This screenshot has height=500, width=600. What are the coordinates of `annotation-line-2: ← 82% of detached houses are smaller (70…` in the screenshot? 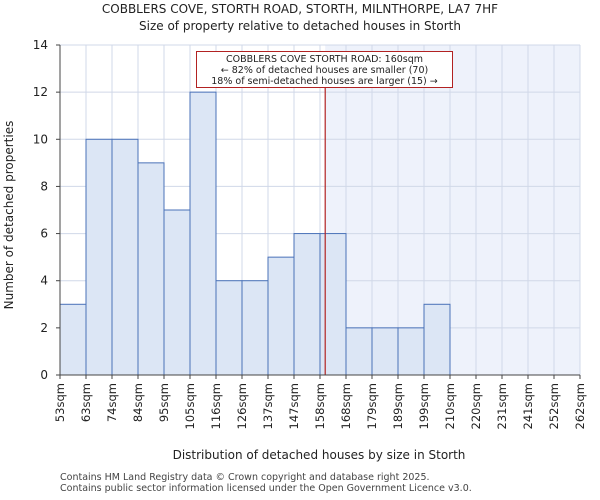 It's located at (324, 70).